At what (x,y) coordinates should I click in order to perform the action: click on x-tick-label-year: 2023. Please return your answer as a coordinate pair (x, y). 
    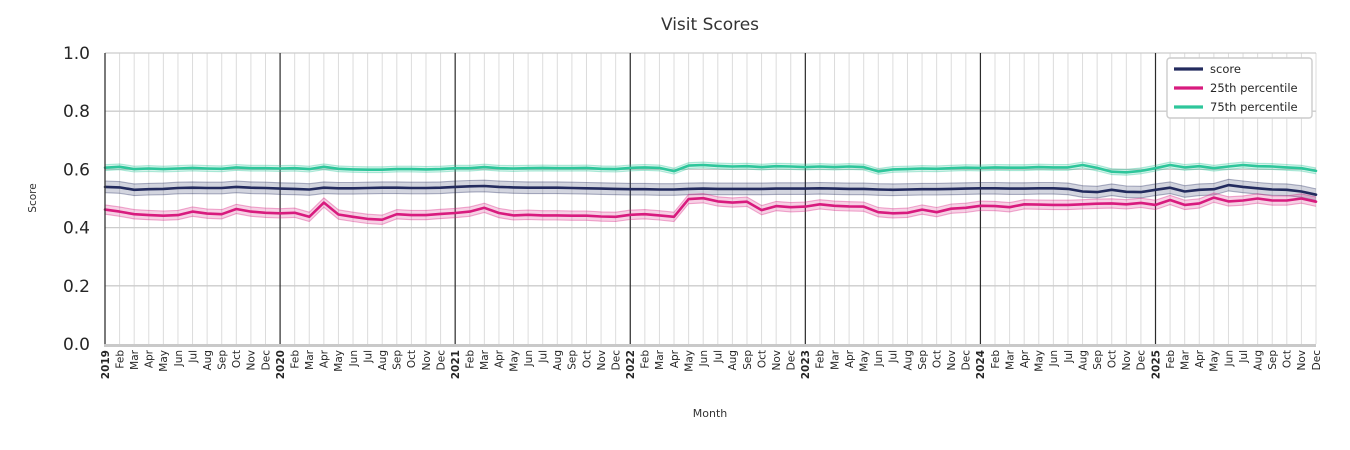
    Looking at the image, I should click on (806, 364).